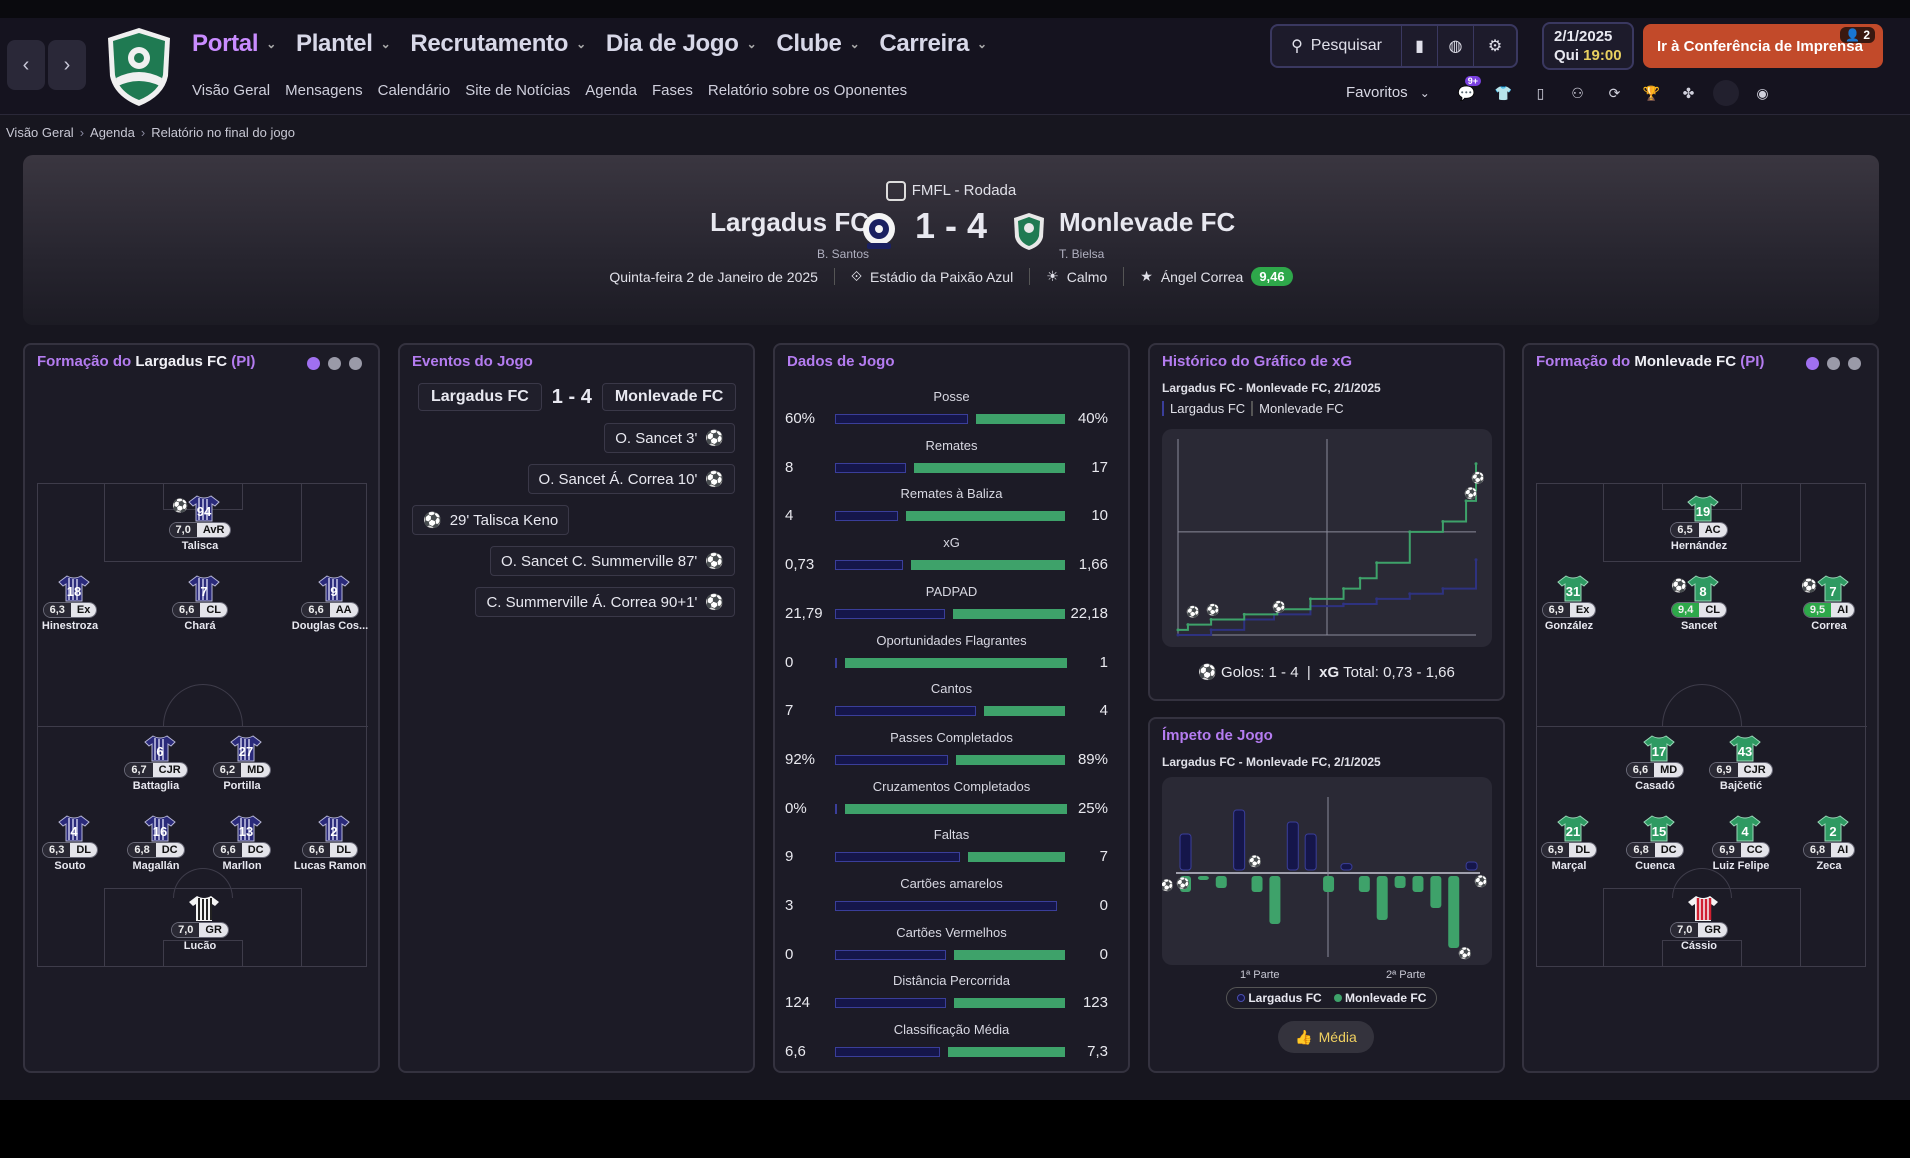 This screenshot has width=1910, height=1158. I want to click on home-team-name: Largadus FC, so click(789, 222).